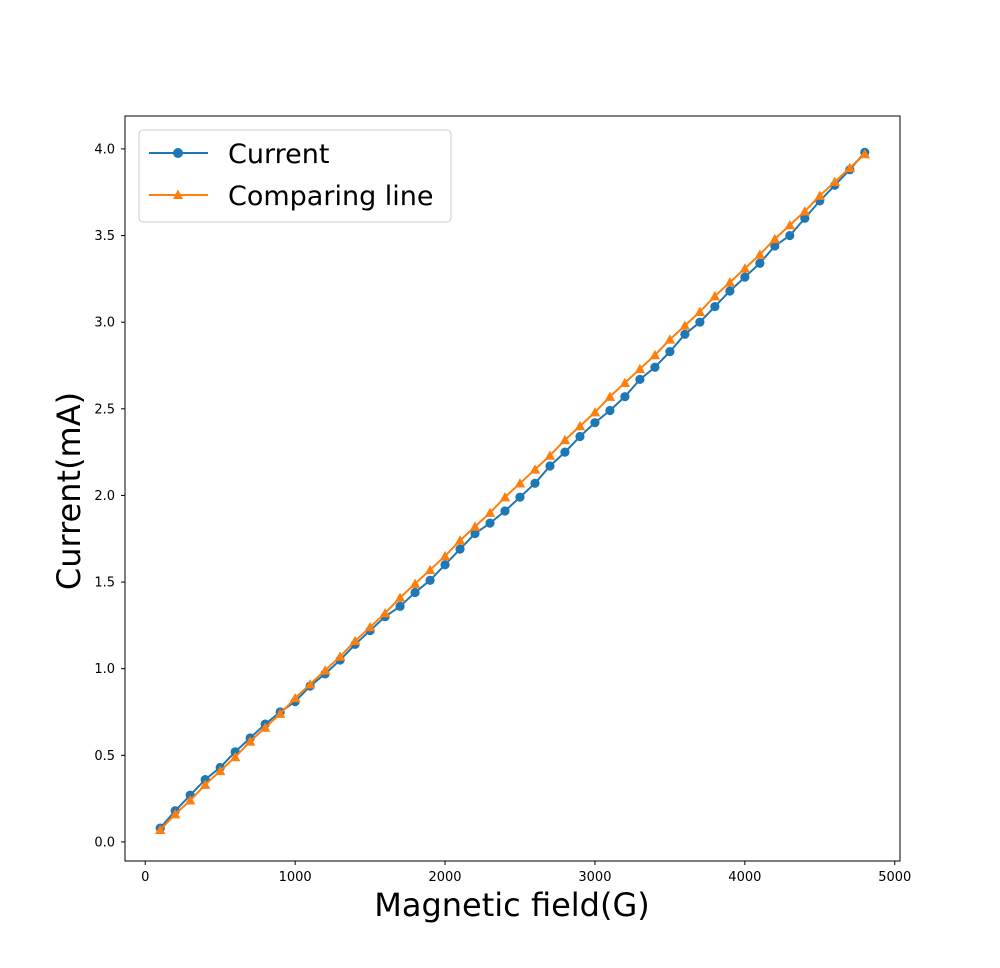  What do you see at coordinates (744, 877) in the screenshot?
I see `x-tick-label: 4000` at bounding box center [744, 877].